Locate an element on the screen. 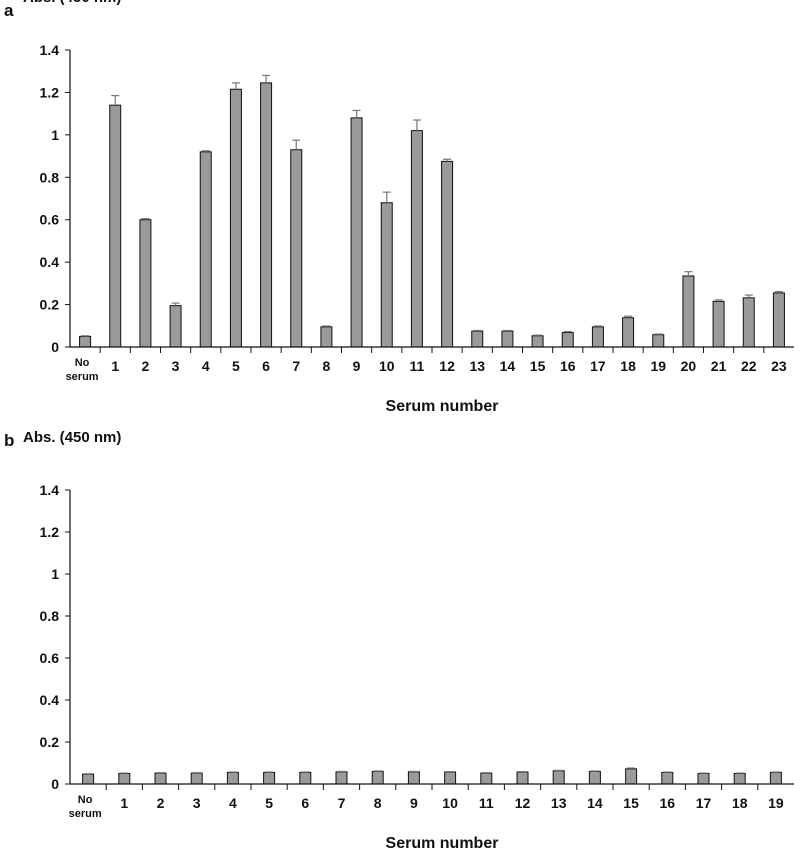 The width and height of the screenshot is (800, 850). x-tick-label: 3 is located at coordinates (176, 366).